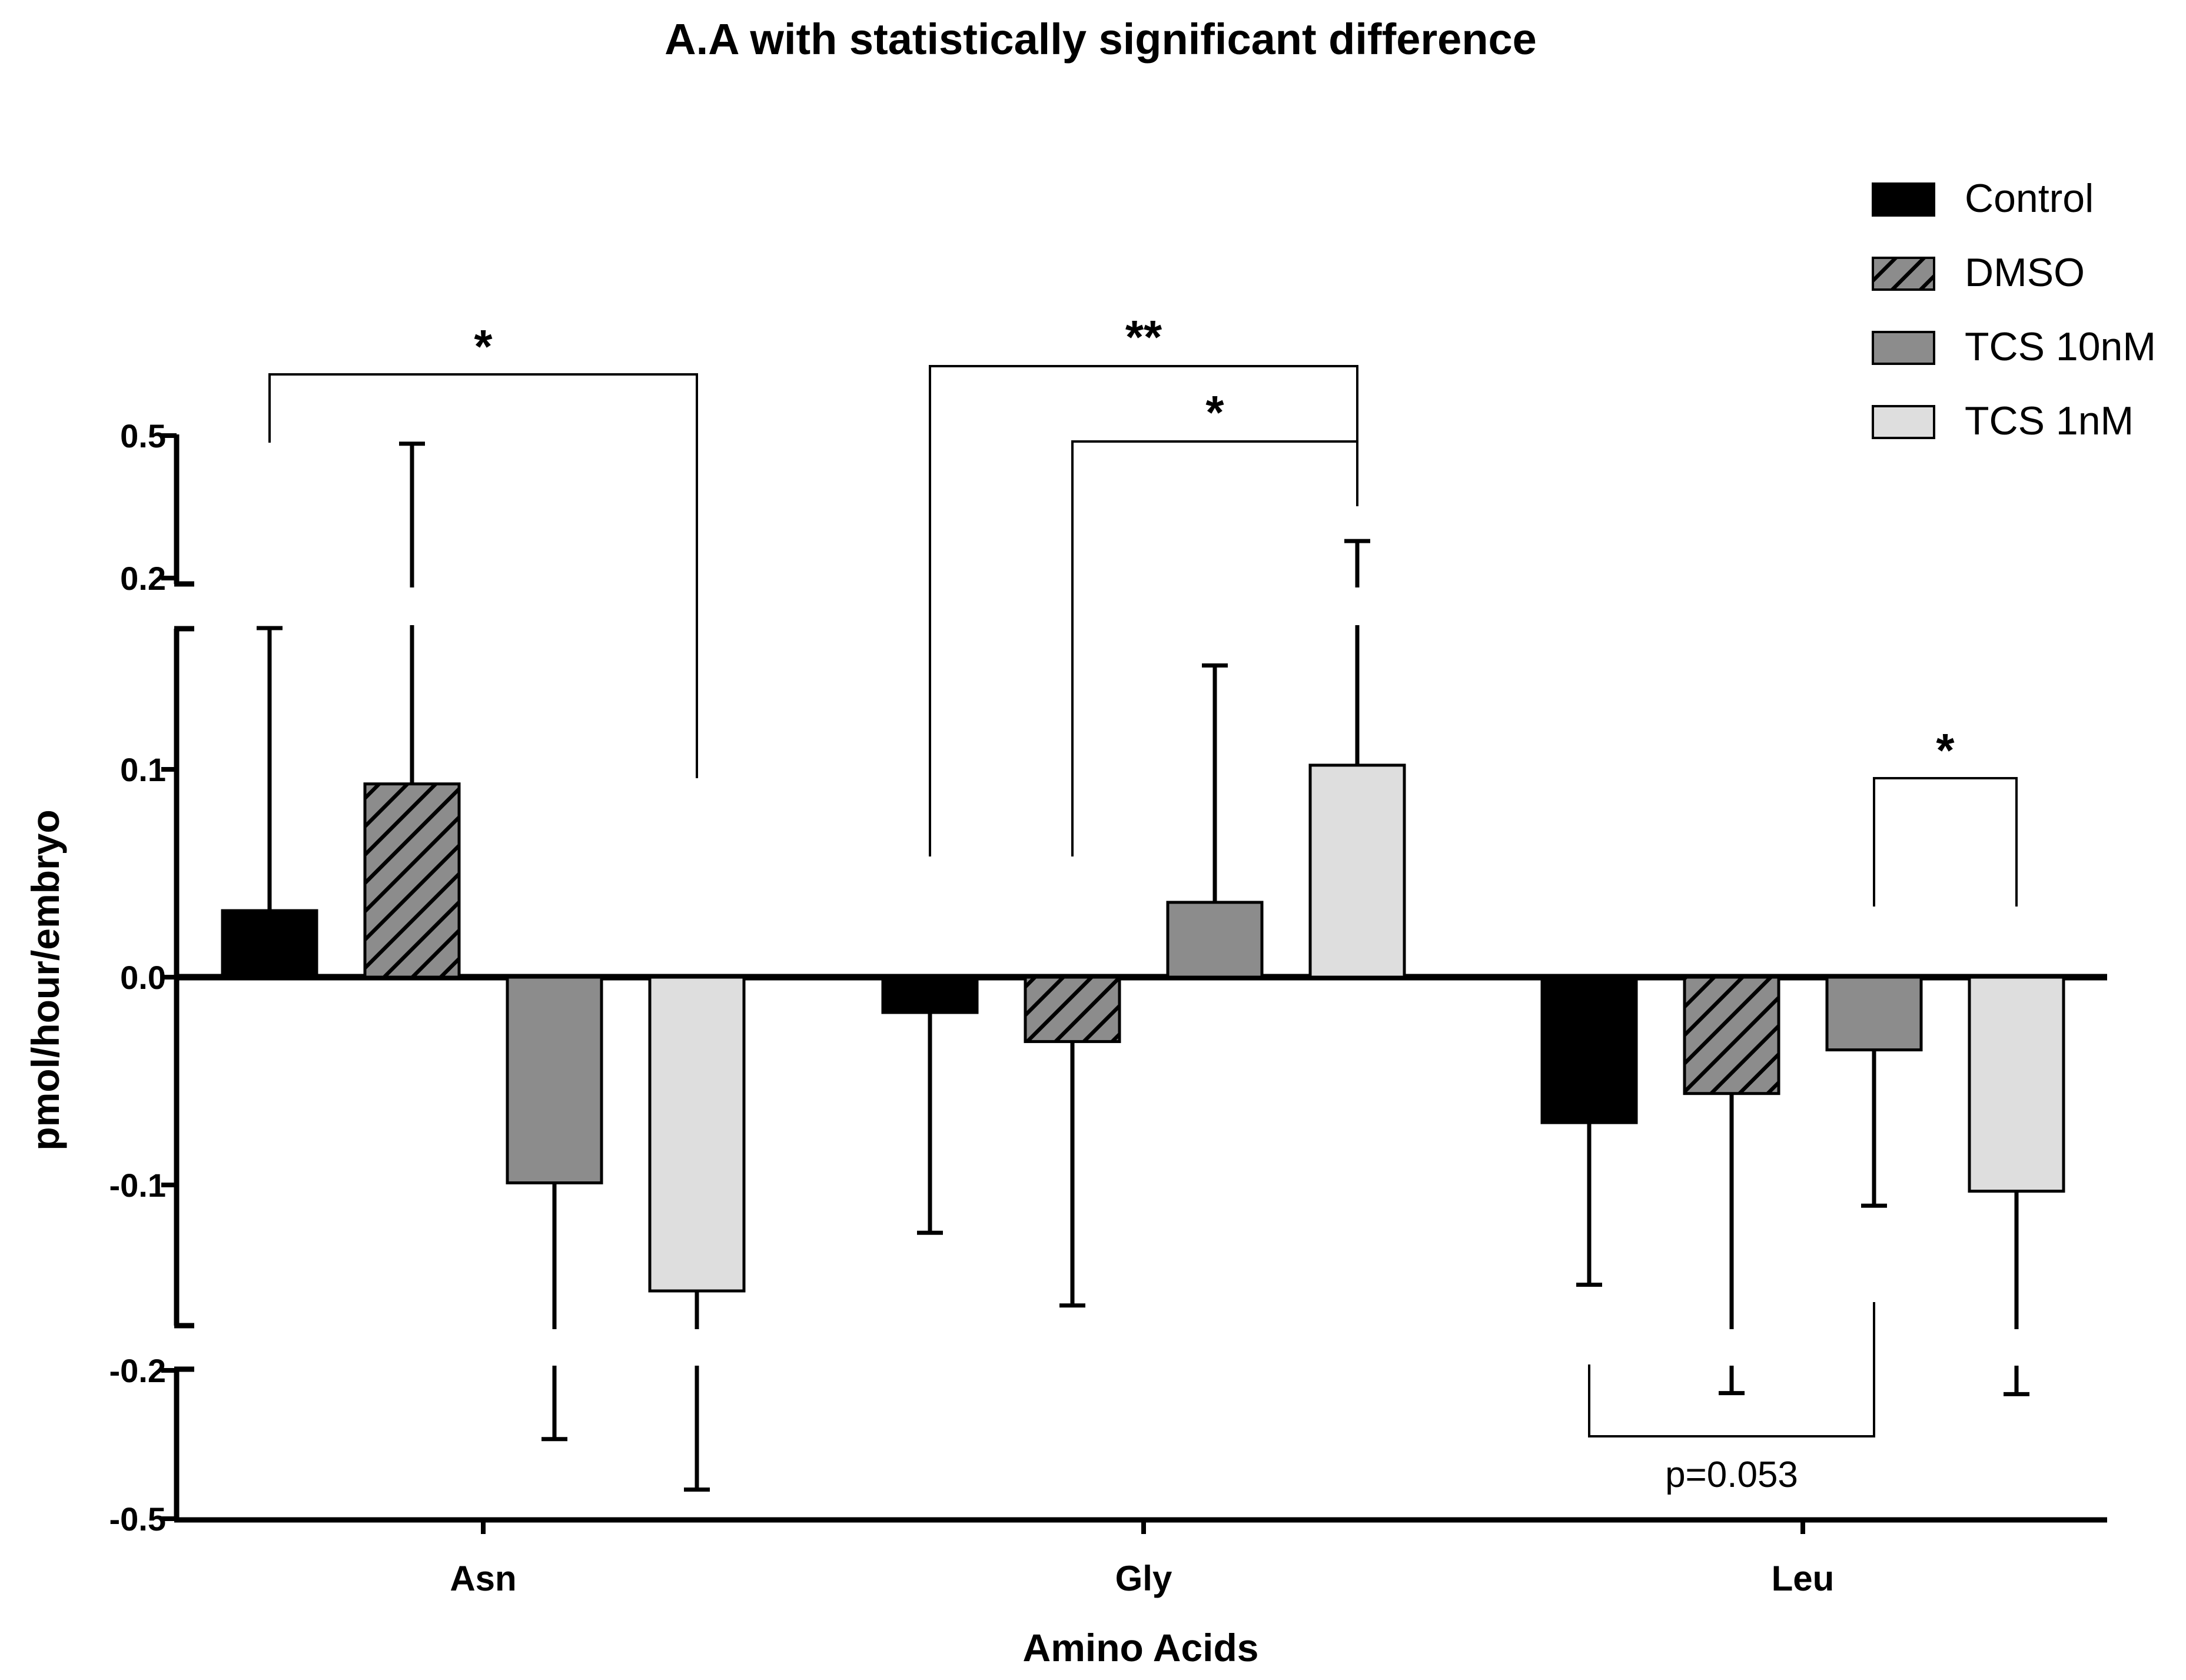 The width and height of the screenshot is (2186, 1680). Describe the element at coordinates (138, 1185) in the screenshot. I see `y-tick-label: -0.1` at that location.